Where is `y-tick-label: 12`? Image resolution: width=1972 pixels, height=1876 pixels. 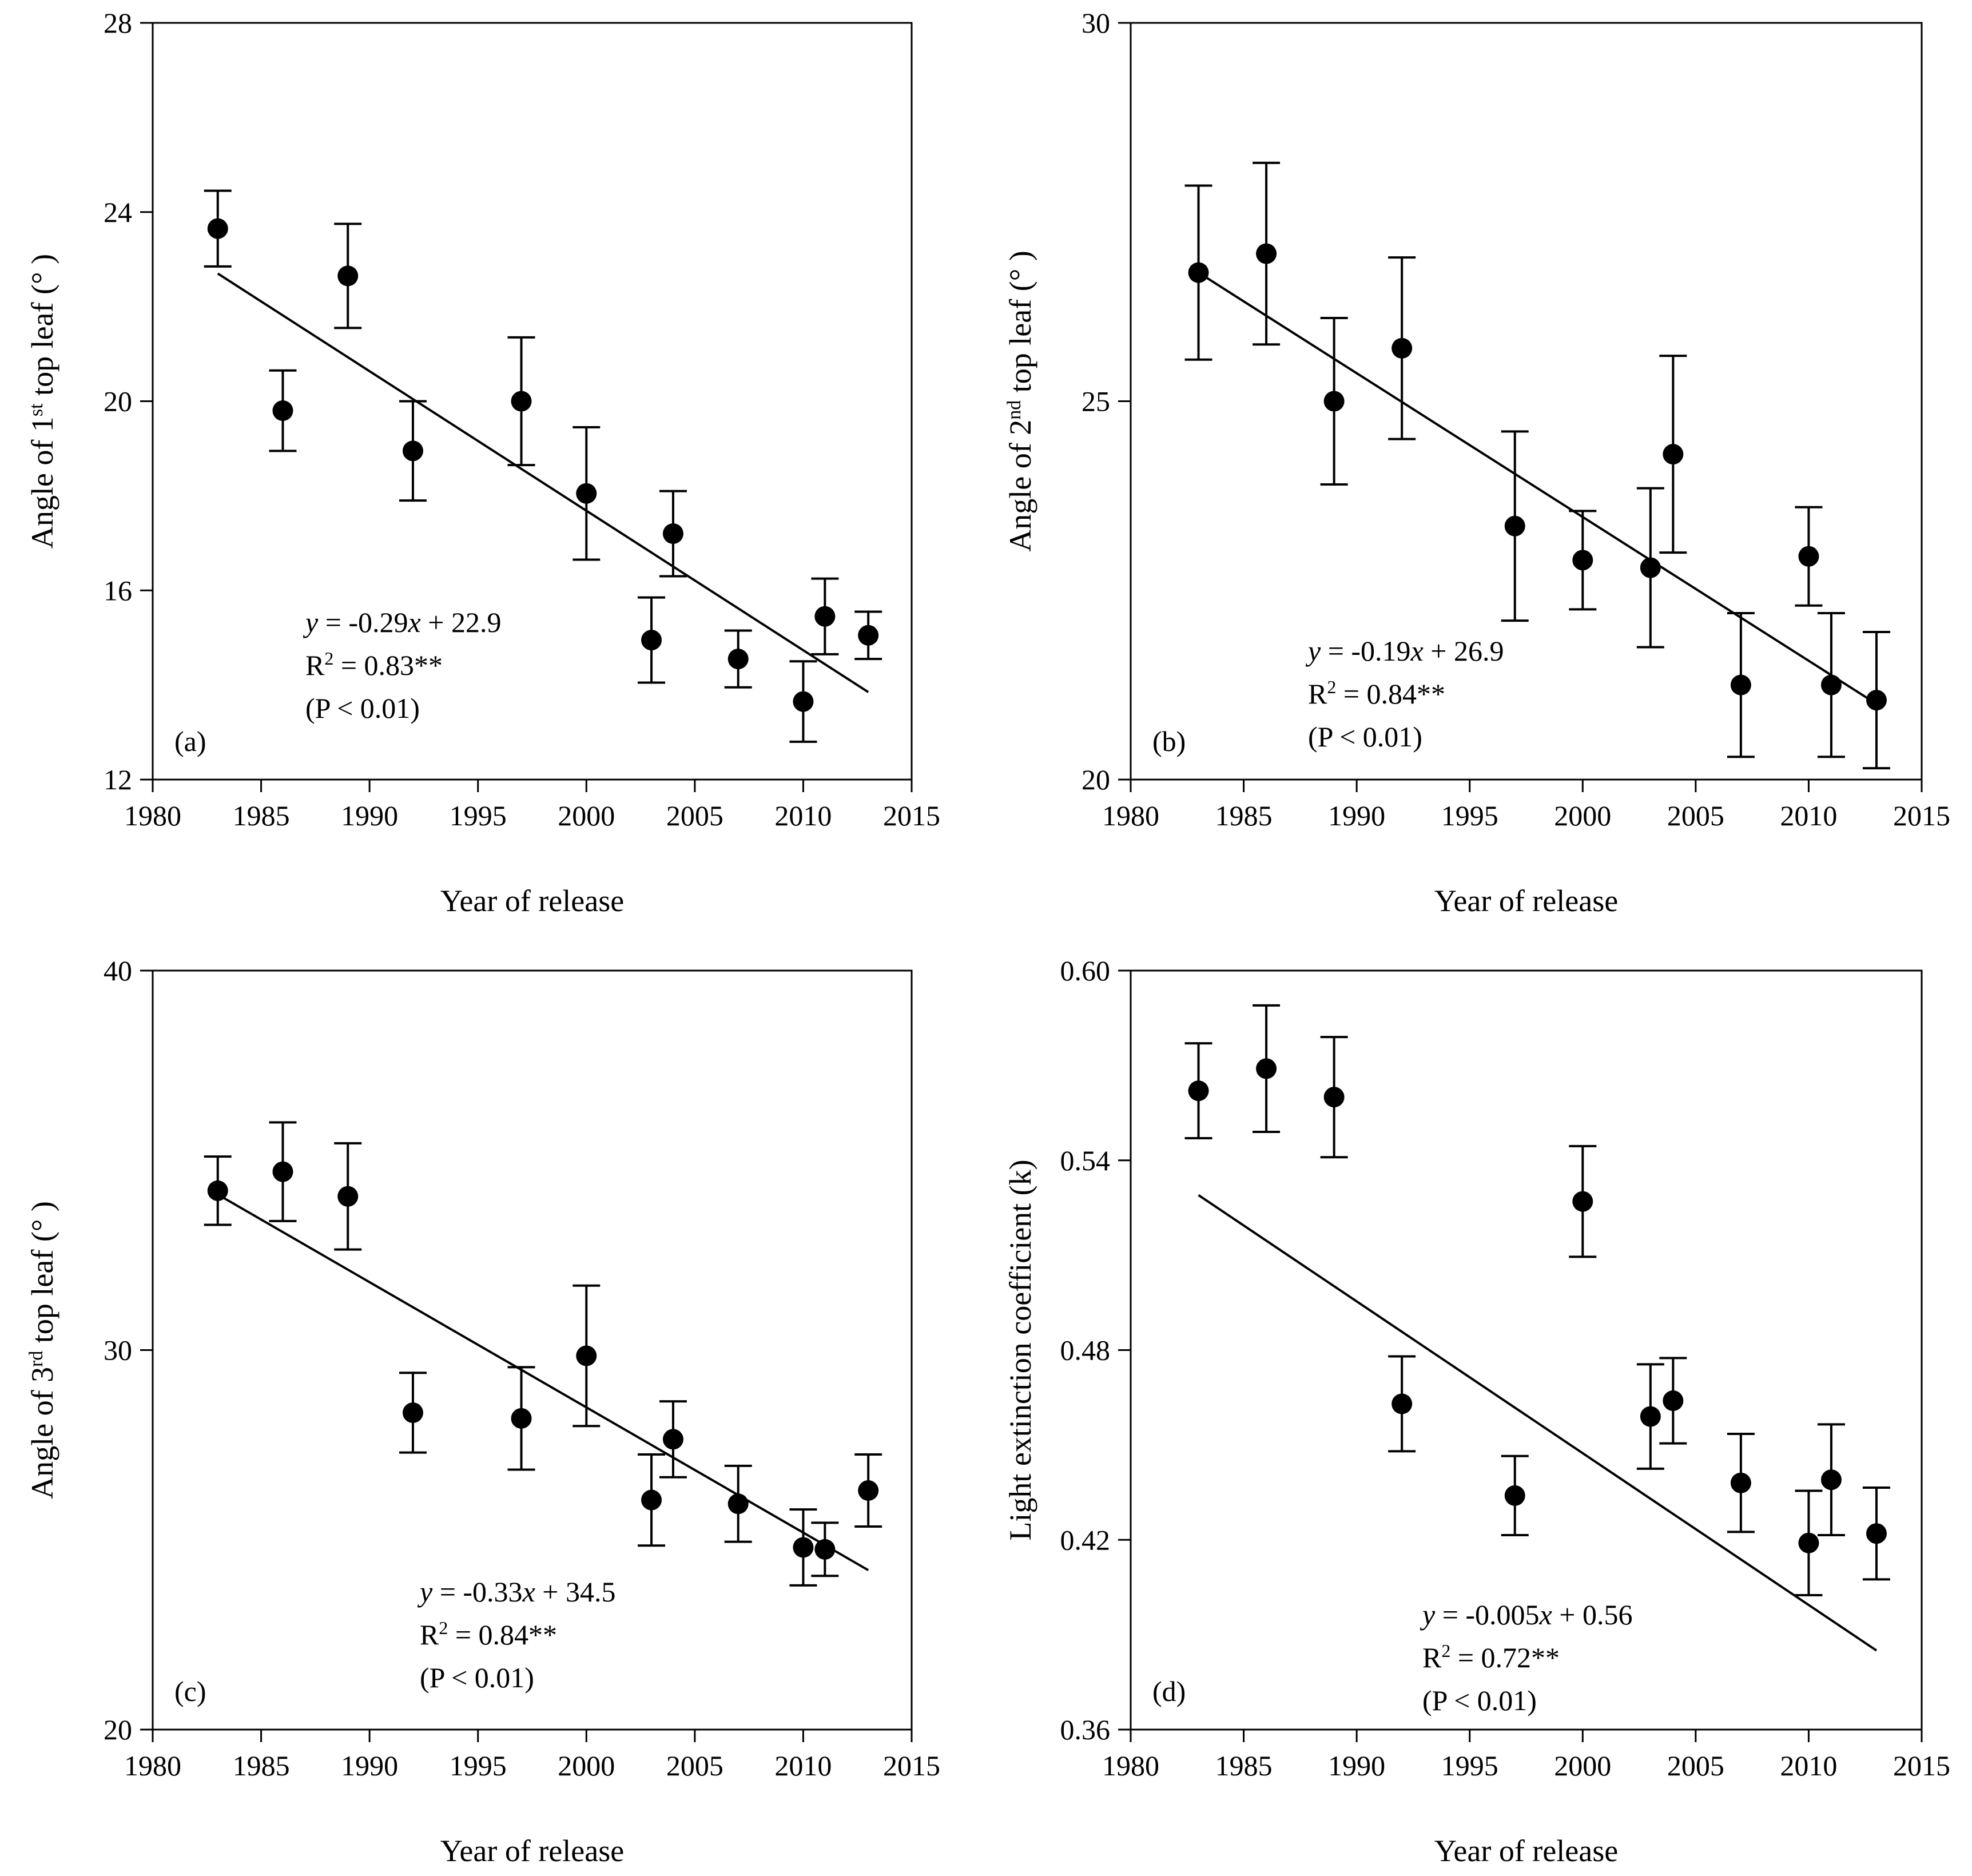
y-tick-label: 12 is located at coordinates (118, 780).